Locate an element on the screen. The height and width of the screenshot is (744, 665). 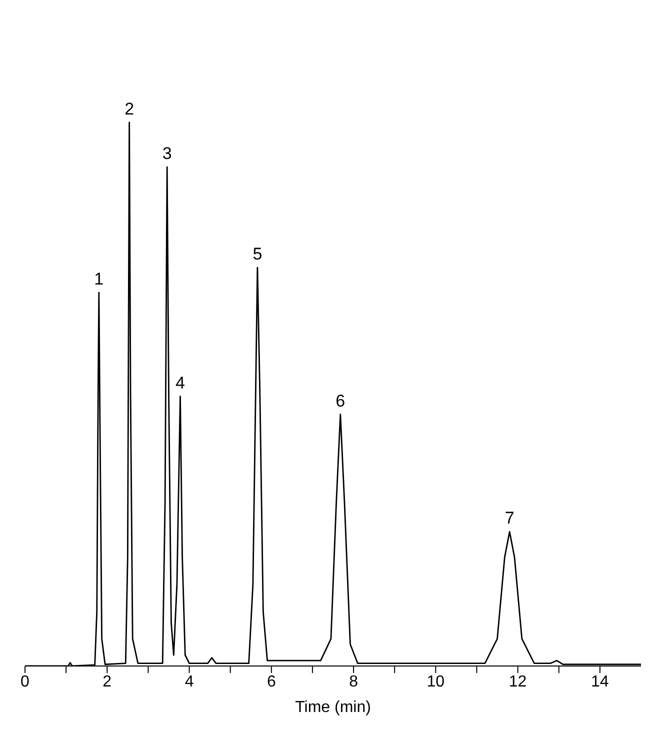
annotation: 3 is located at coordinates (167, 153).